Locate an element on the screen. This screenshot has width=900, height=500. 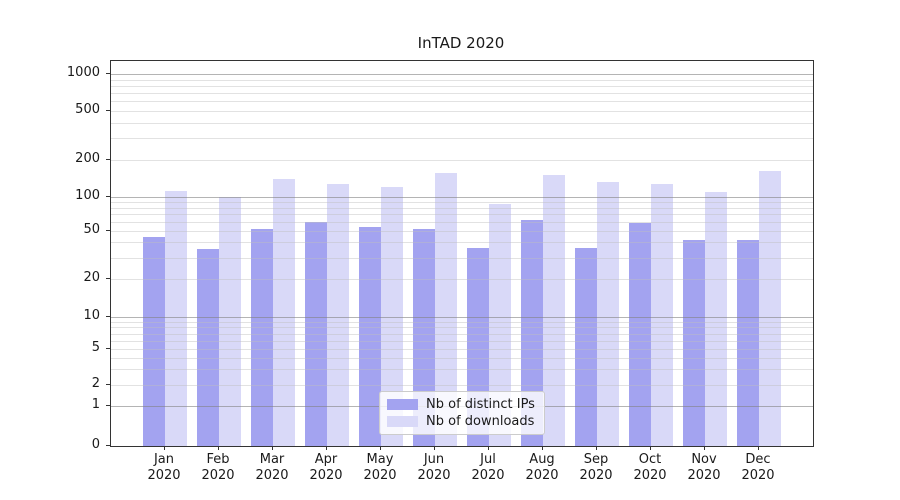
x-tick-label-feb: Feb 2020 is located at coordinates (218, 467).